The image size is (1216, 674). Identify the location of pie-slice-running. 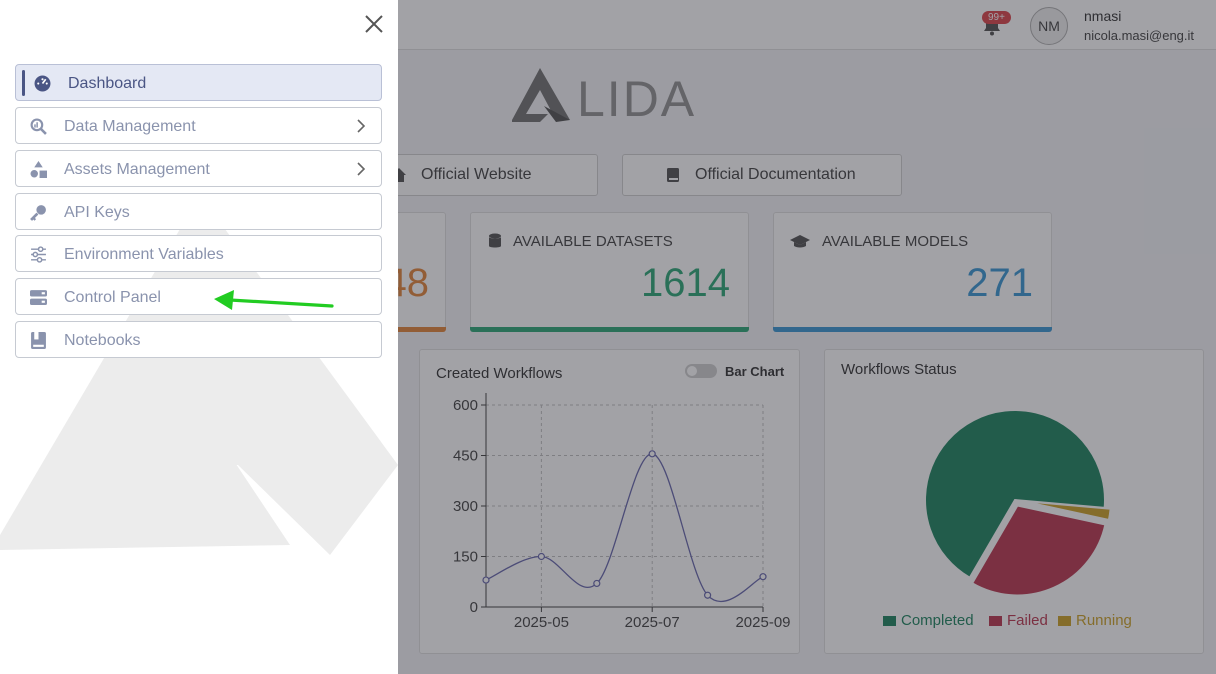
(1066, 510).